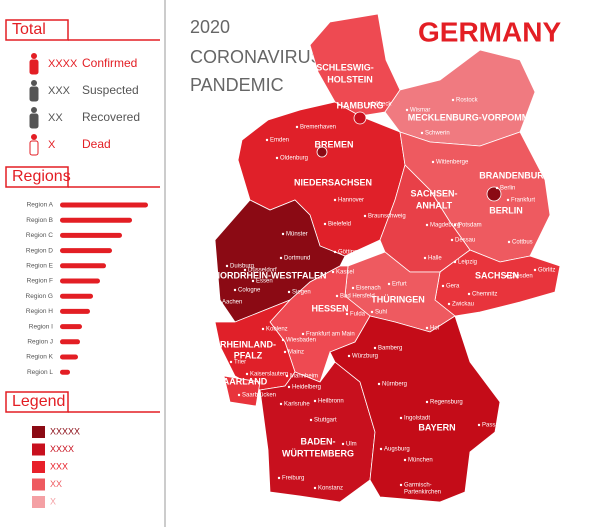 Image resolution: width=600 pixels, height=527 pixels. Describe the element at coordinates (417, 419) in the screenshot. I see `city-label: Ingolstadt` at that location.